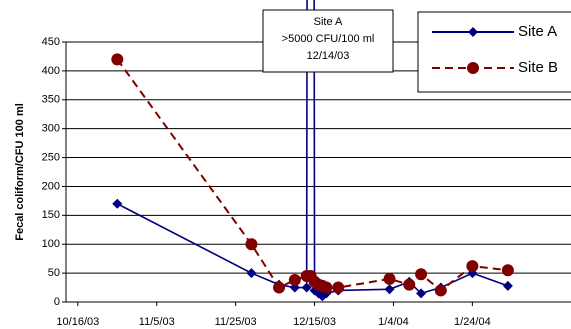 This screenshot has height=329, width=571. Describe the element at coordinates (472, 322) in the screenshot. I see `x-tick-label: 1/24/04` at that location.